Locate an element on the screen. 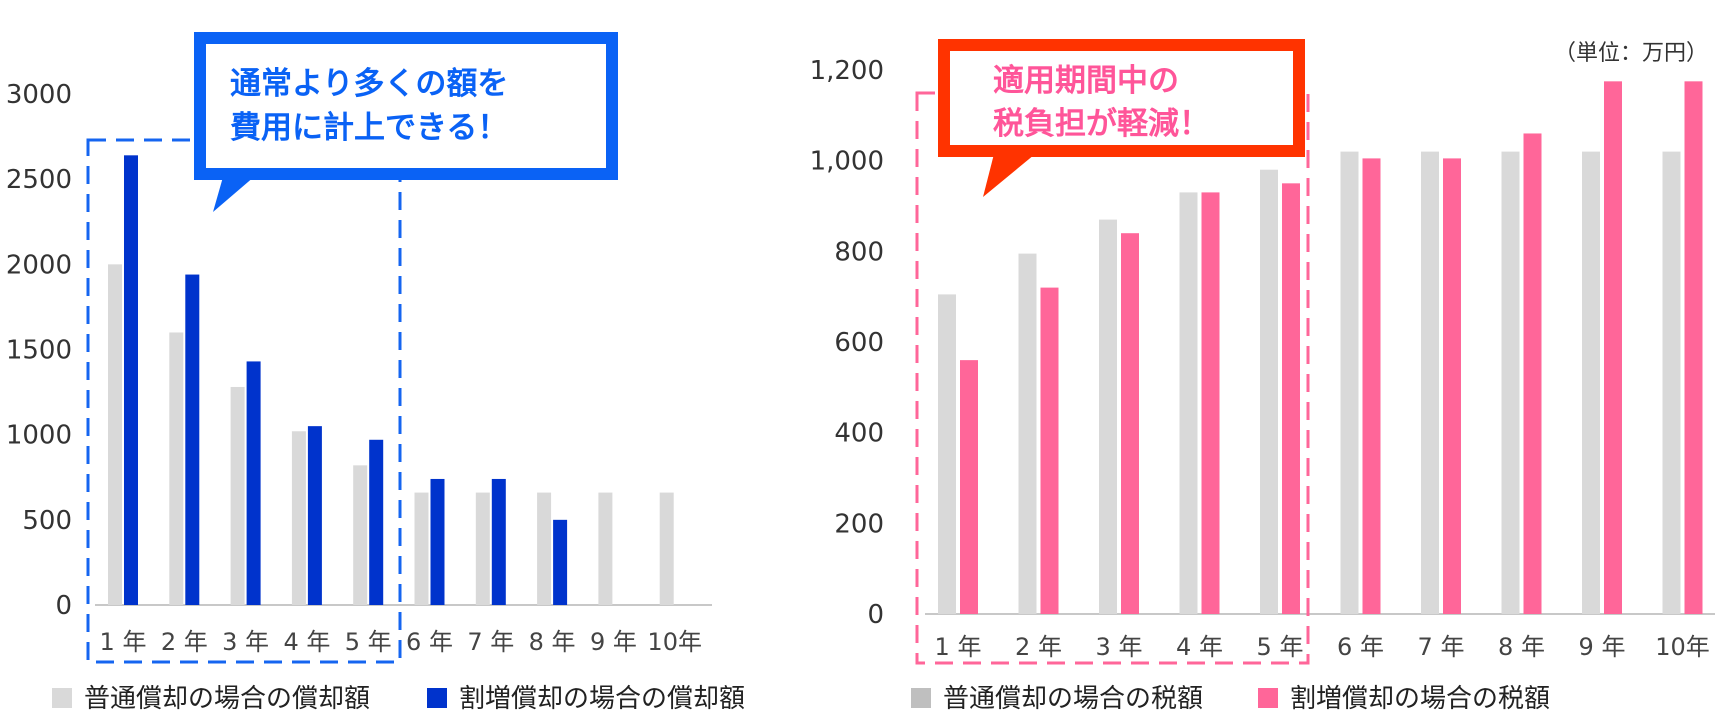 This screenshot has width=1725, height=722. left-y-tick-label: 1000 is located at coordinates (39, 436).